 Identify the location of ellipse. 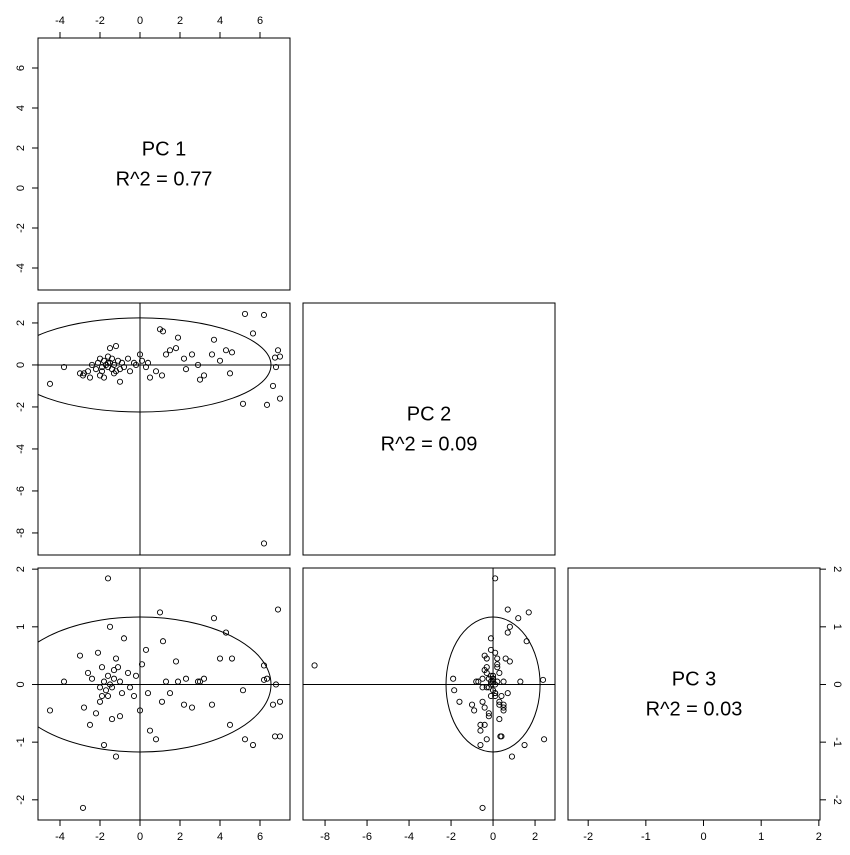
(155, 365).